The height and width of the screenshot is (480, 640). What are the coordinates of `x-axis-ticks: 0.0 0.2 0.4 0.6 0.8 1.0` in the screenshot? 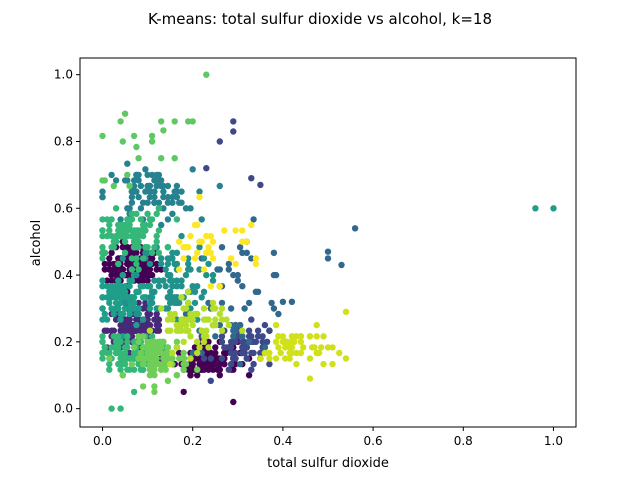 It's located at (328, 437).